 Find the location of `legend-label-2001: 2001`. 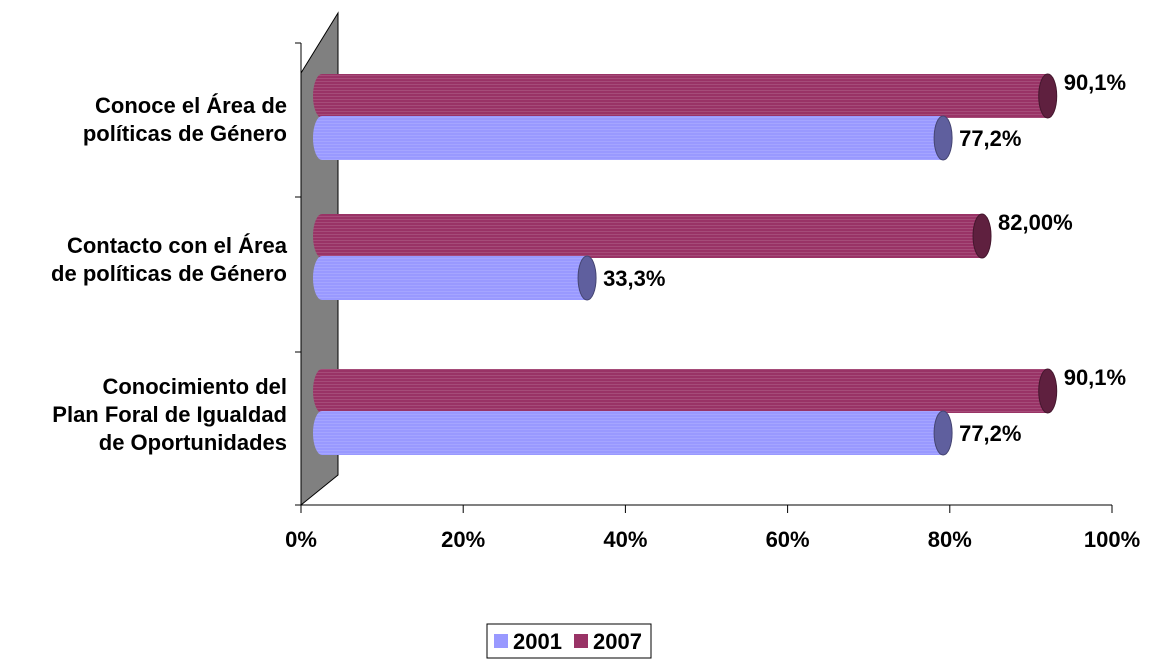

legend-label-2001: 2001 is located at coordinates (537, 641).